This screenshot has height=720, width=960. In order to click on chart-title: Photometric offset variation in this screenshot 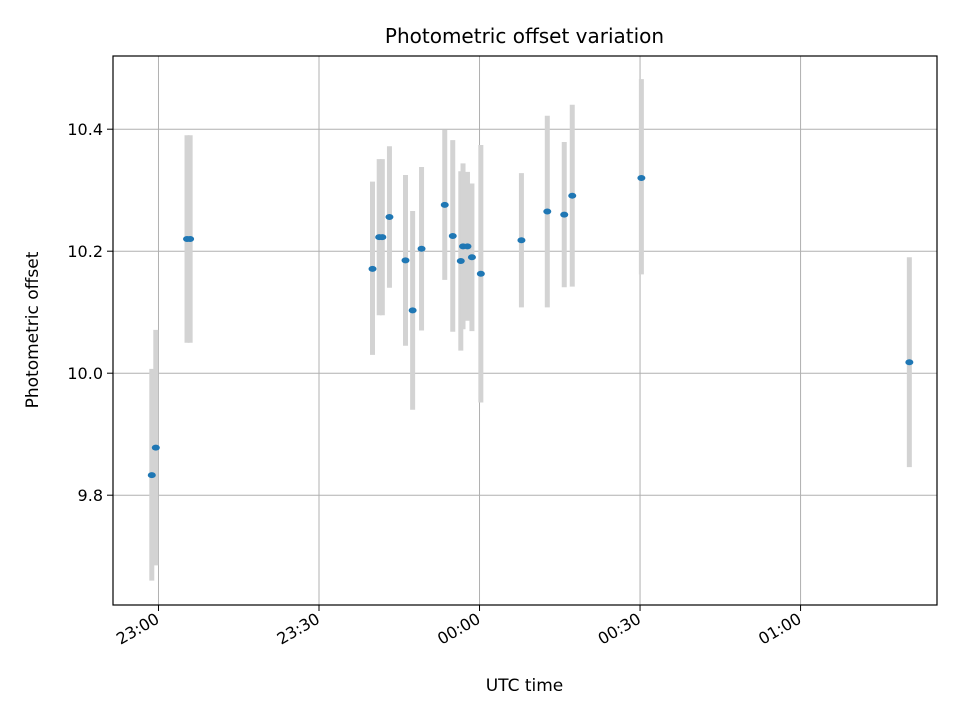, I will do `click(524, 36)`.